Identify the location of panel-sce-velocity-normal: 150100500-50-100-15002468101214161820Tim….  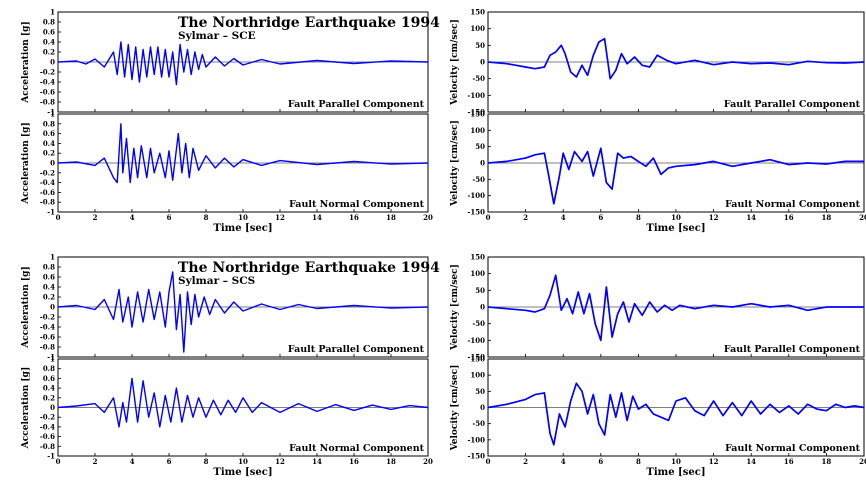
(658, 172).